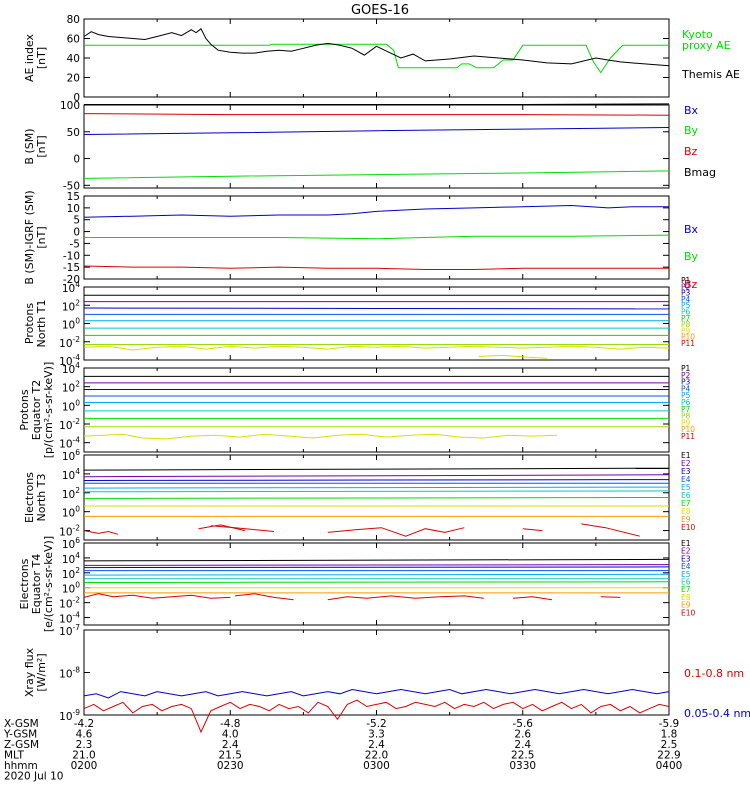 The width and height of the screenshot is (750, 800). I want to click on legend-label: Kyoto, so click(697, 34).